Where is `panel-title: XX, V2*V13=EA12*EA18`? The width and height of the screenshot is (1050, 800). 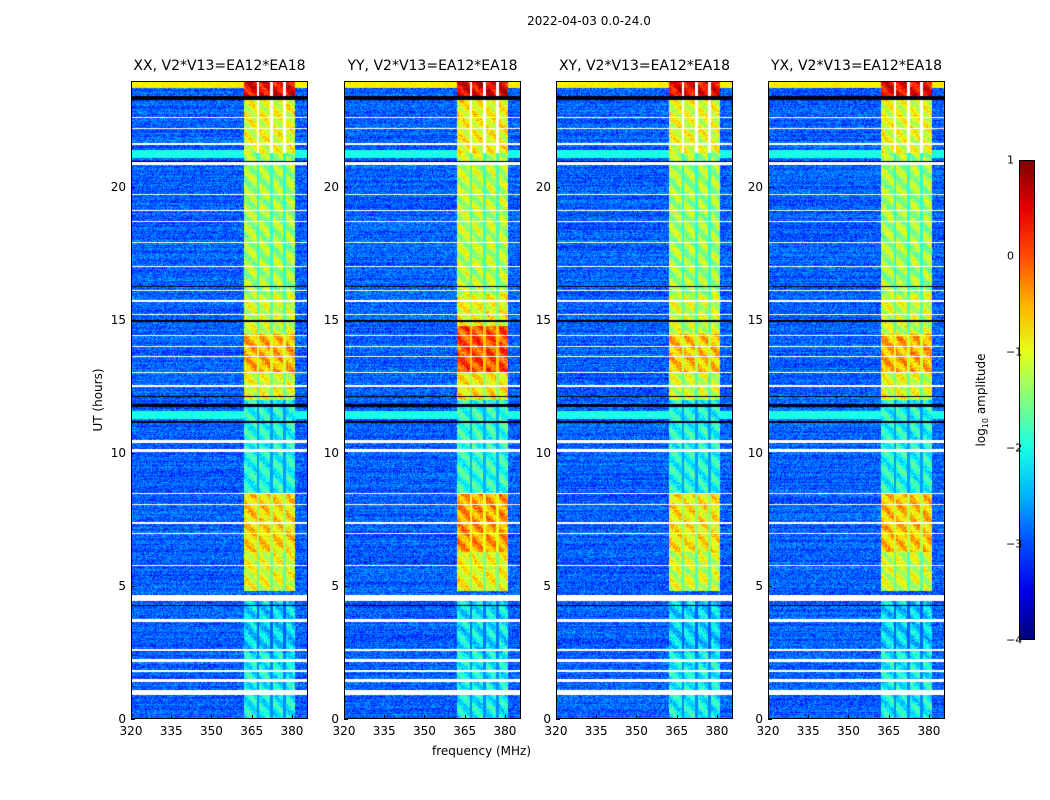
panel-title: XX, V2*V13=EA12*EA18 is located at coordinates (219, 66).